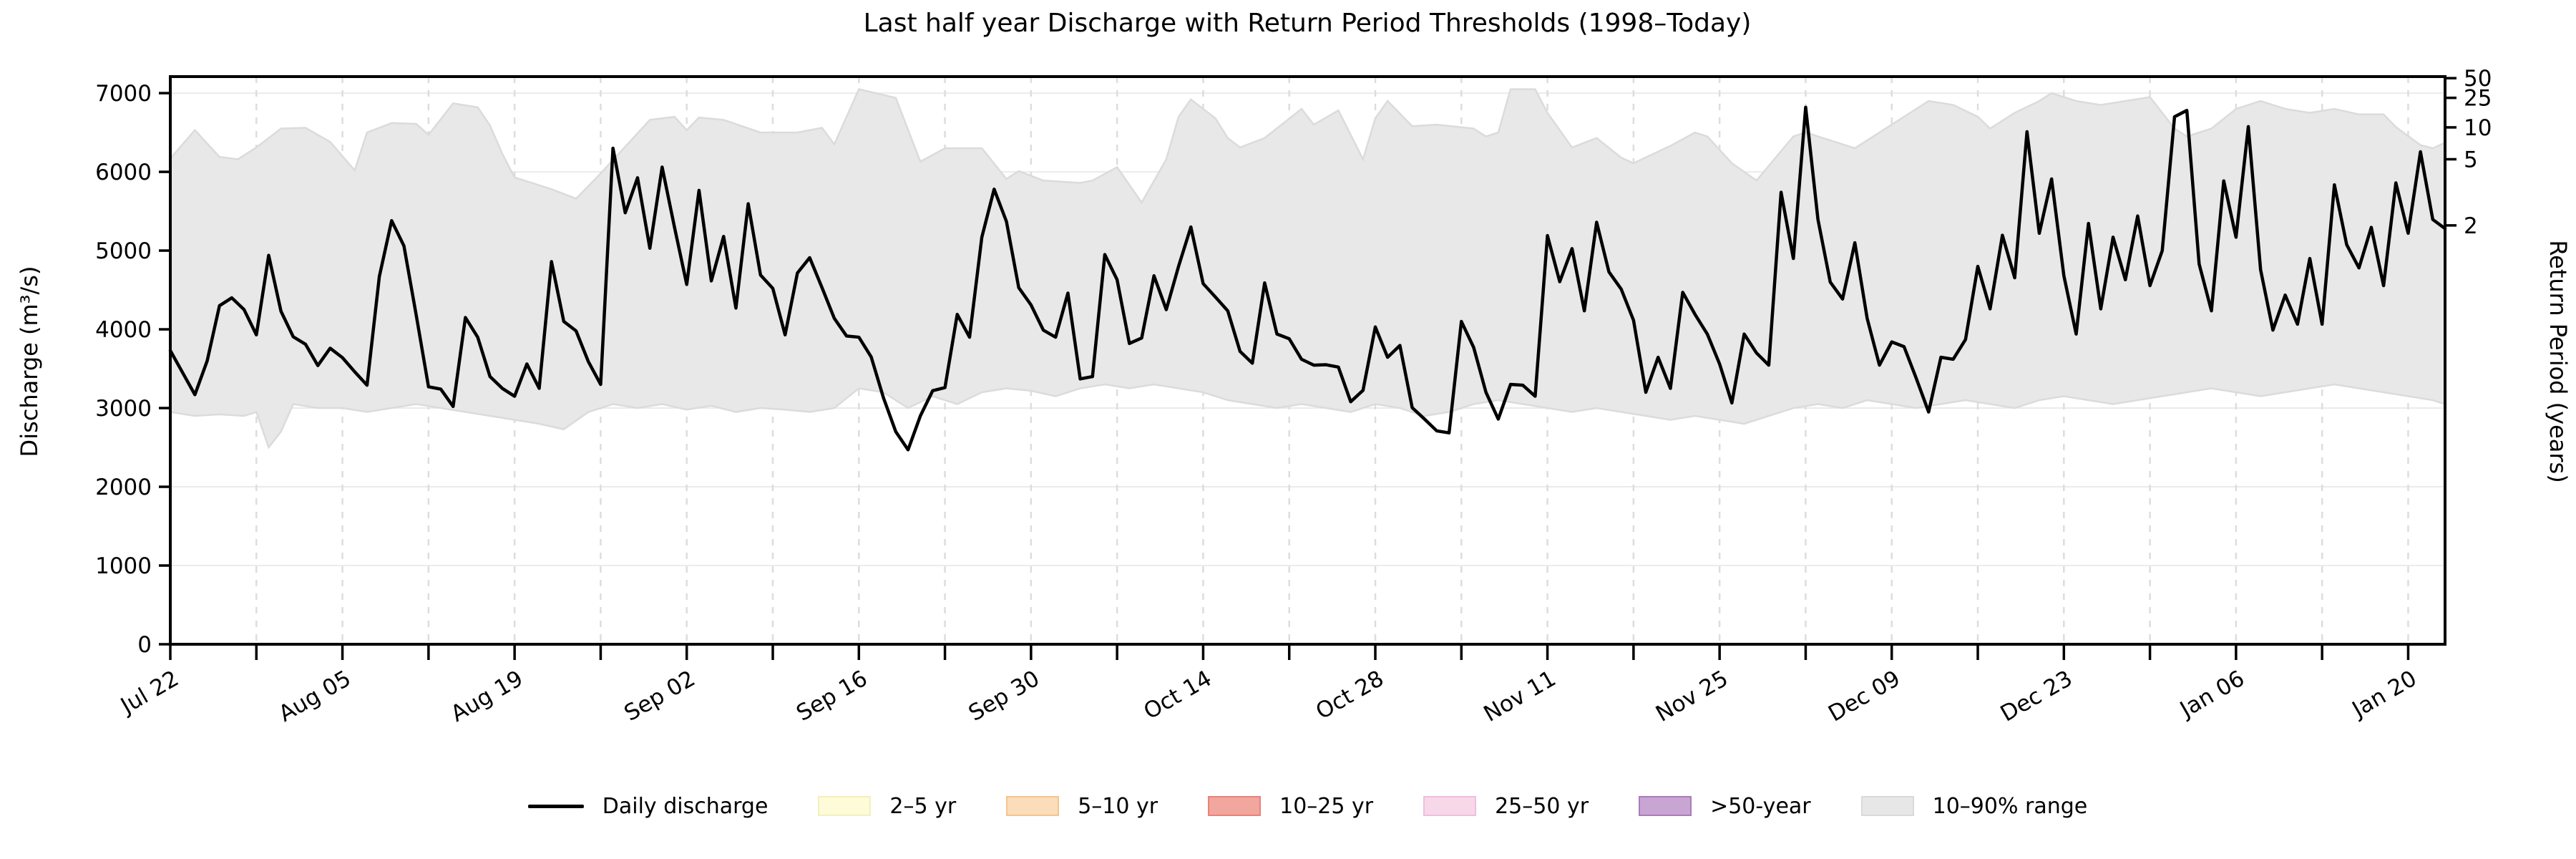  I want to click on legend-label: 10–90% range, so click(2010, 806).